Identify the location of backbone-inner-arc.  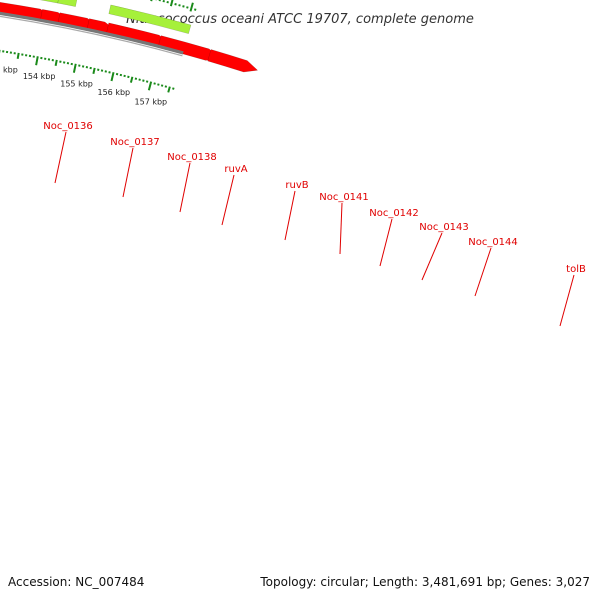
(91, 36).